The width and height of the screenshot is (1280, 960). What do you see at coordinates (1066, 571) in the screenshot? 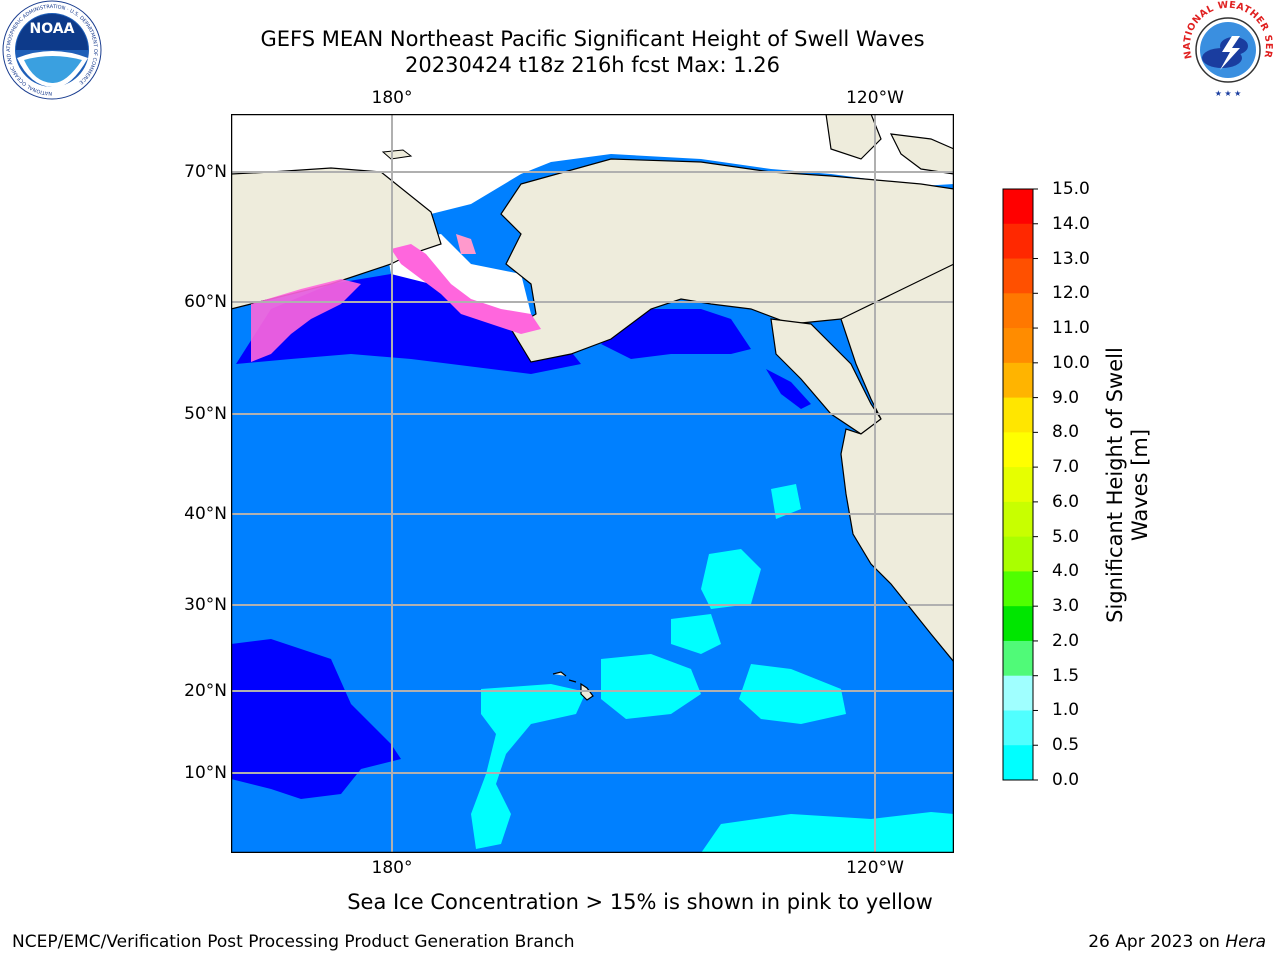
I see `colorbar-tick-label: 4.0` at bounding box center [1066, 571].